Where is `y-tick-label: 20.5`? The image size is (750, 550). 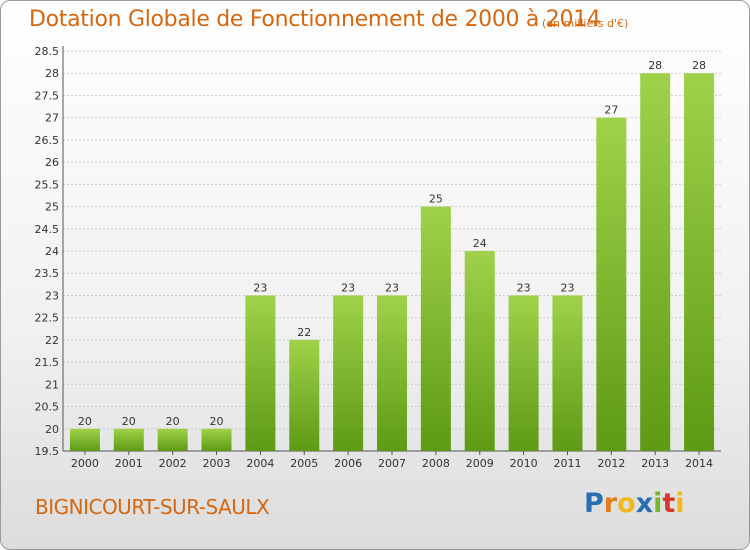 y-tick-label: 20.5 is located at coordinates (47, 407).